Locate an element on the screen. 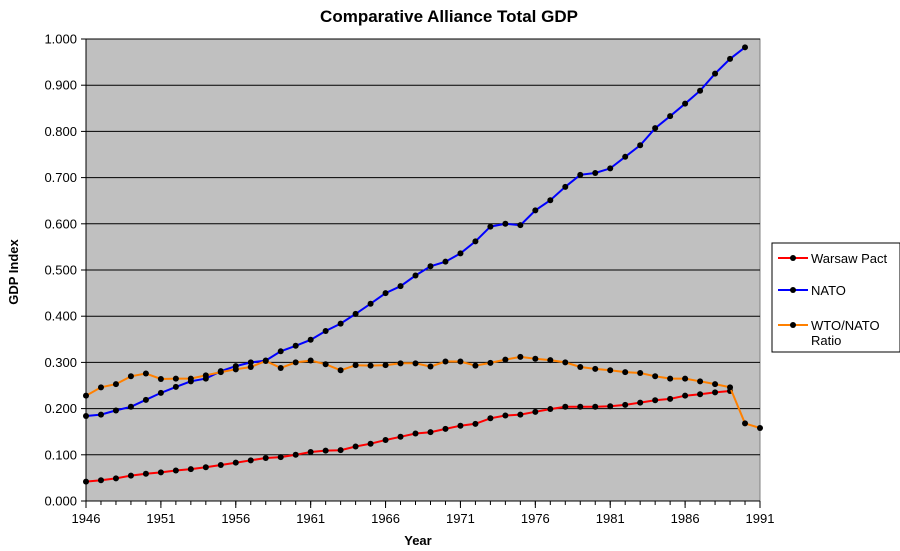  legend-box is located at coordinates (835, 297).